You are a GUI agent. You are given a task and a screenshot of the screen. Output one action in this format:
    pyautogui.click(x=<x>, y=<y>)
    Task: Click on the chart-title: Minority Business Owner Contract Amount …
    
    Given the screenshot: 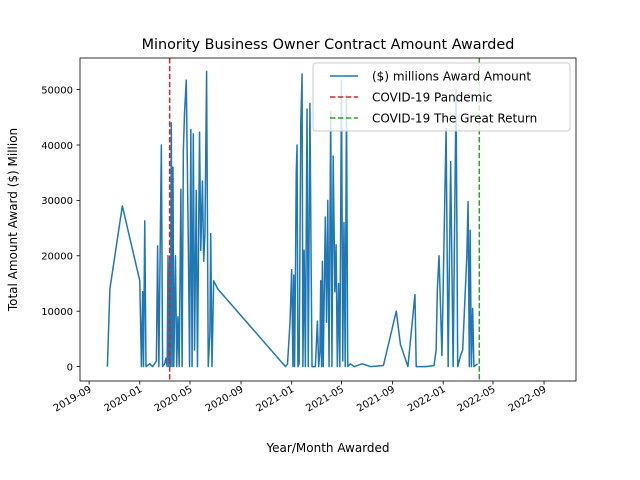 What is the action you would take?
    pyautogui.click(x=328, y=45)
    